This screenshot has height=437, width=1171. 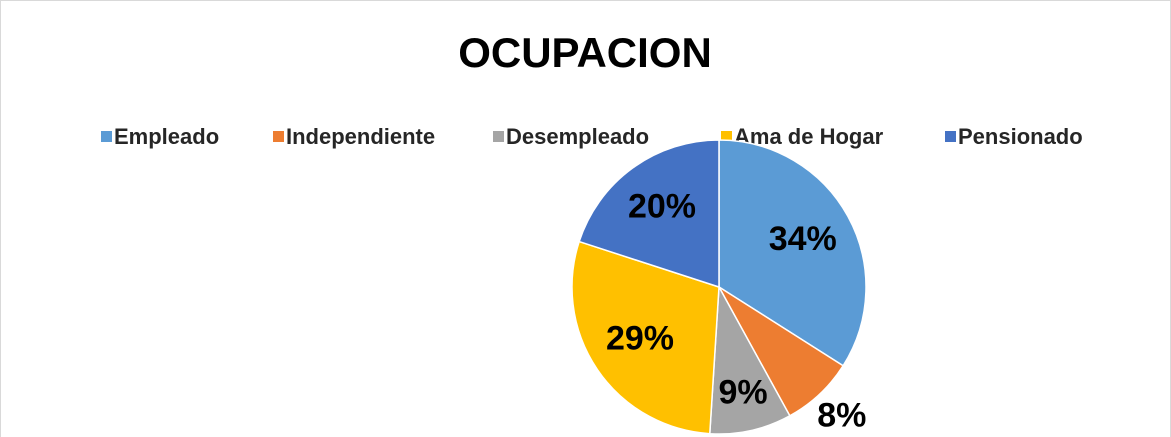 What do you see at coordinates (166, 136) in the screenshot?
I see `legend-label: Empleado` at bounding box center [166, 136].